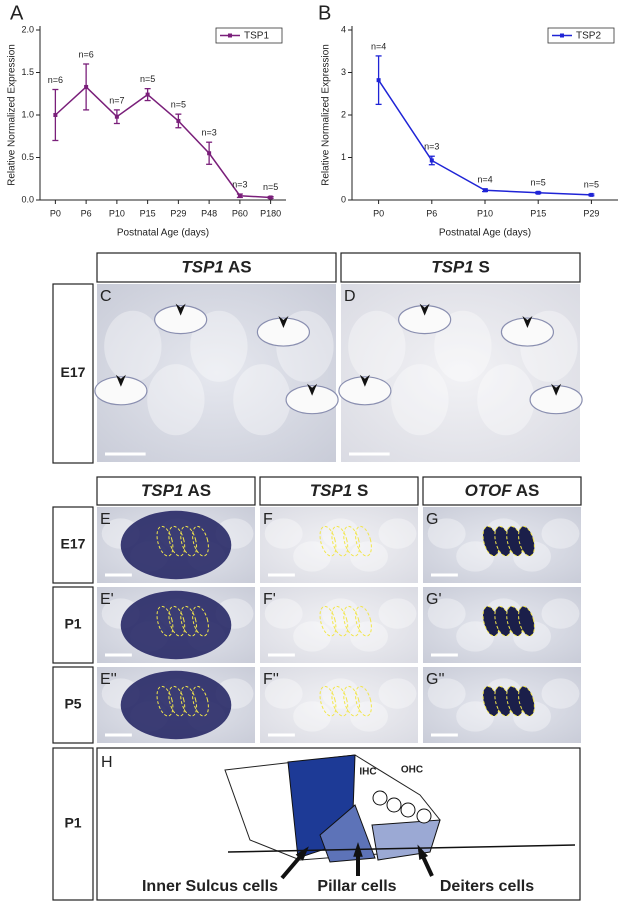  Describe the element at coordinates (208, 133) in the screenshot. I see `n-label: n=3` at that location.